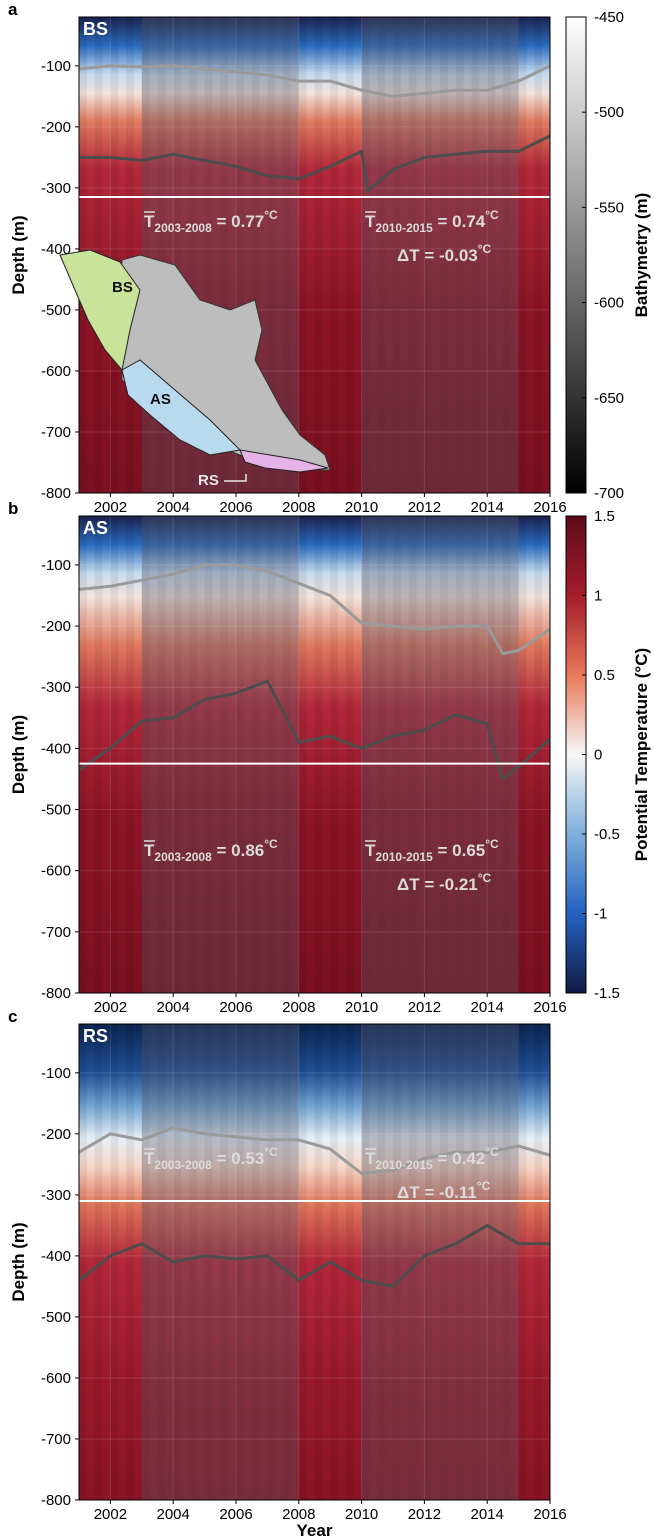  What do you see at coordinates (235, 478) in the screenshot?
I see `rs-pointer` at bounding box center [235, 478].